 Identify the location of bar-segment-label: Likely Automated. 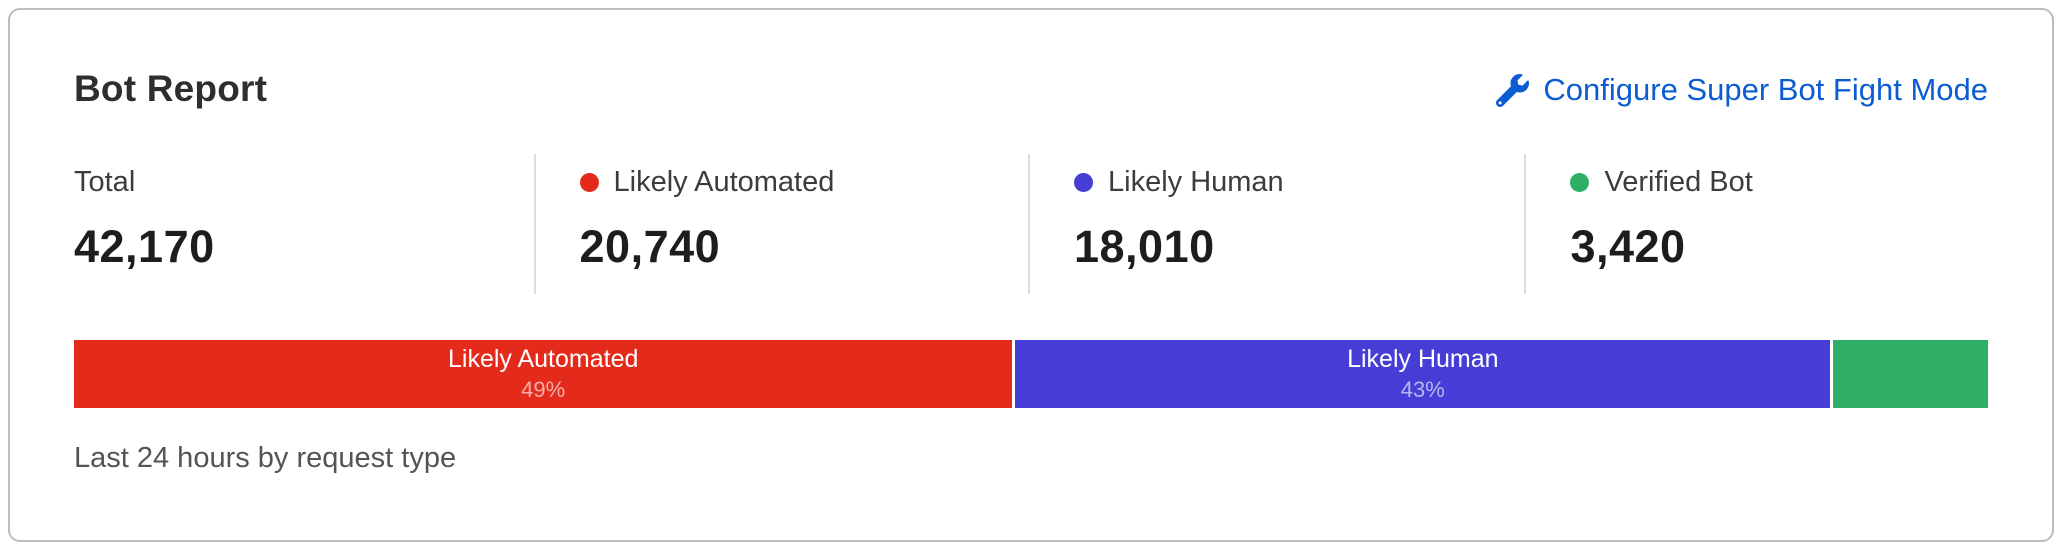
(543, 359).